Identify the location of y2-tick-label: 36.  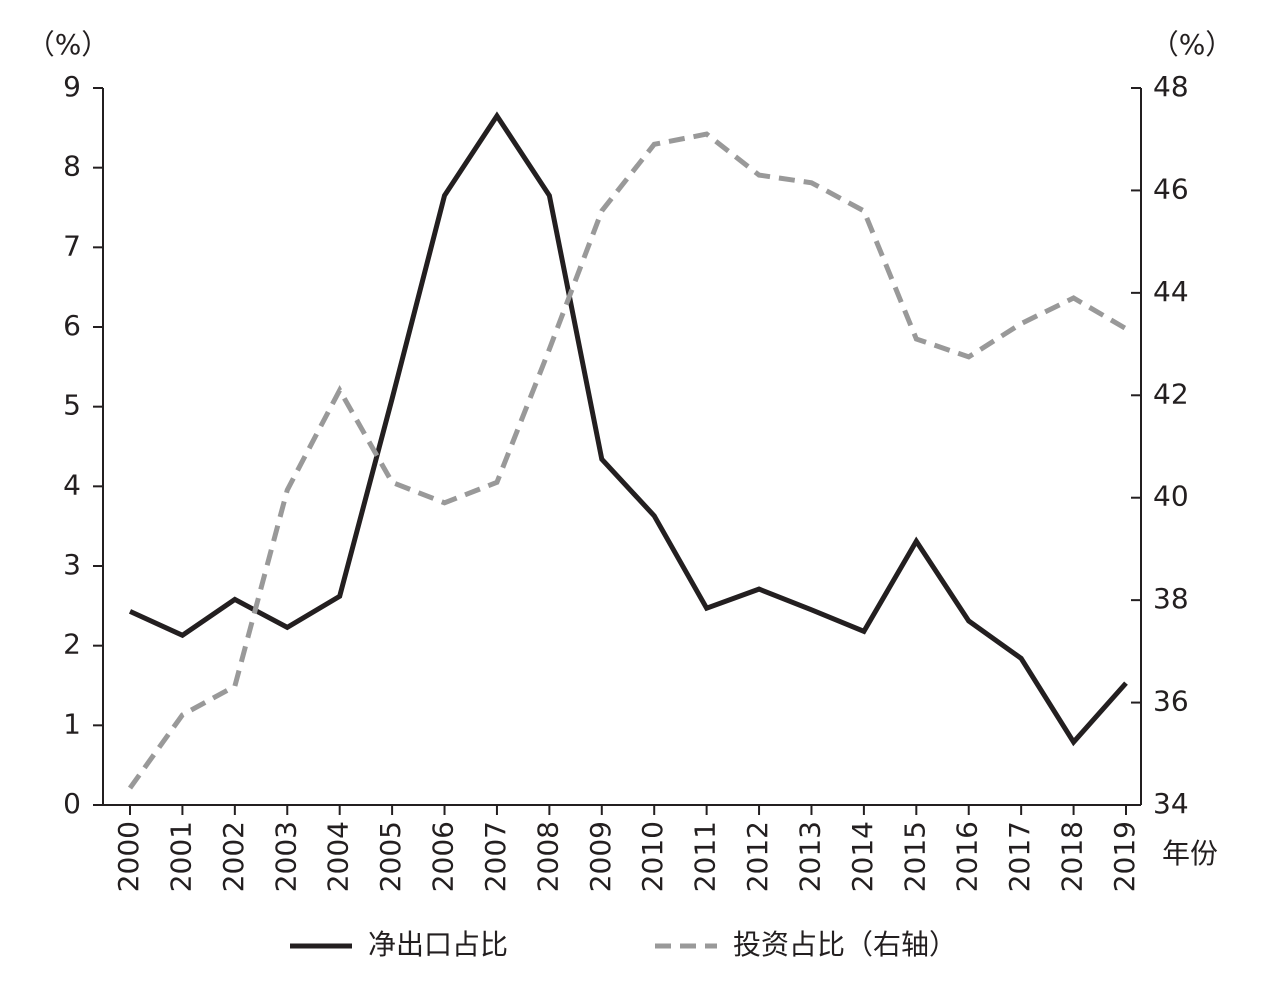
(1171, 701).